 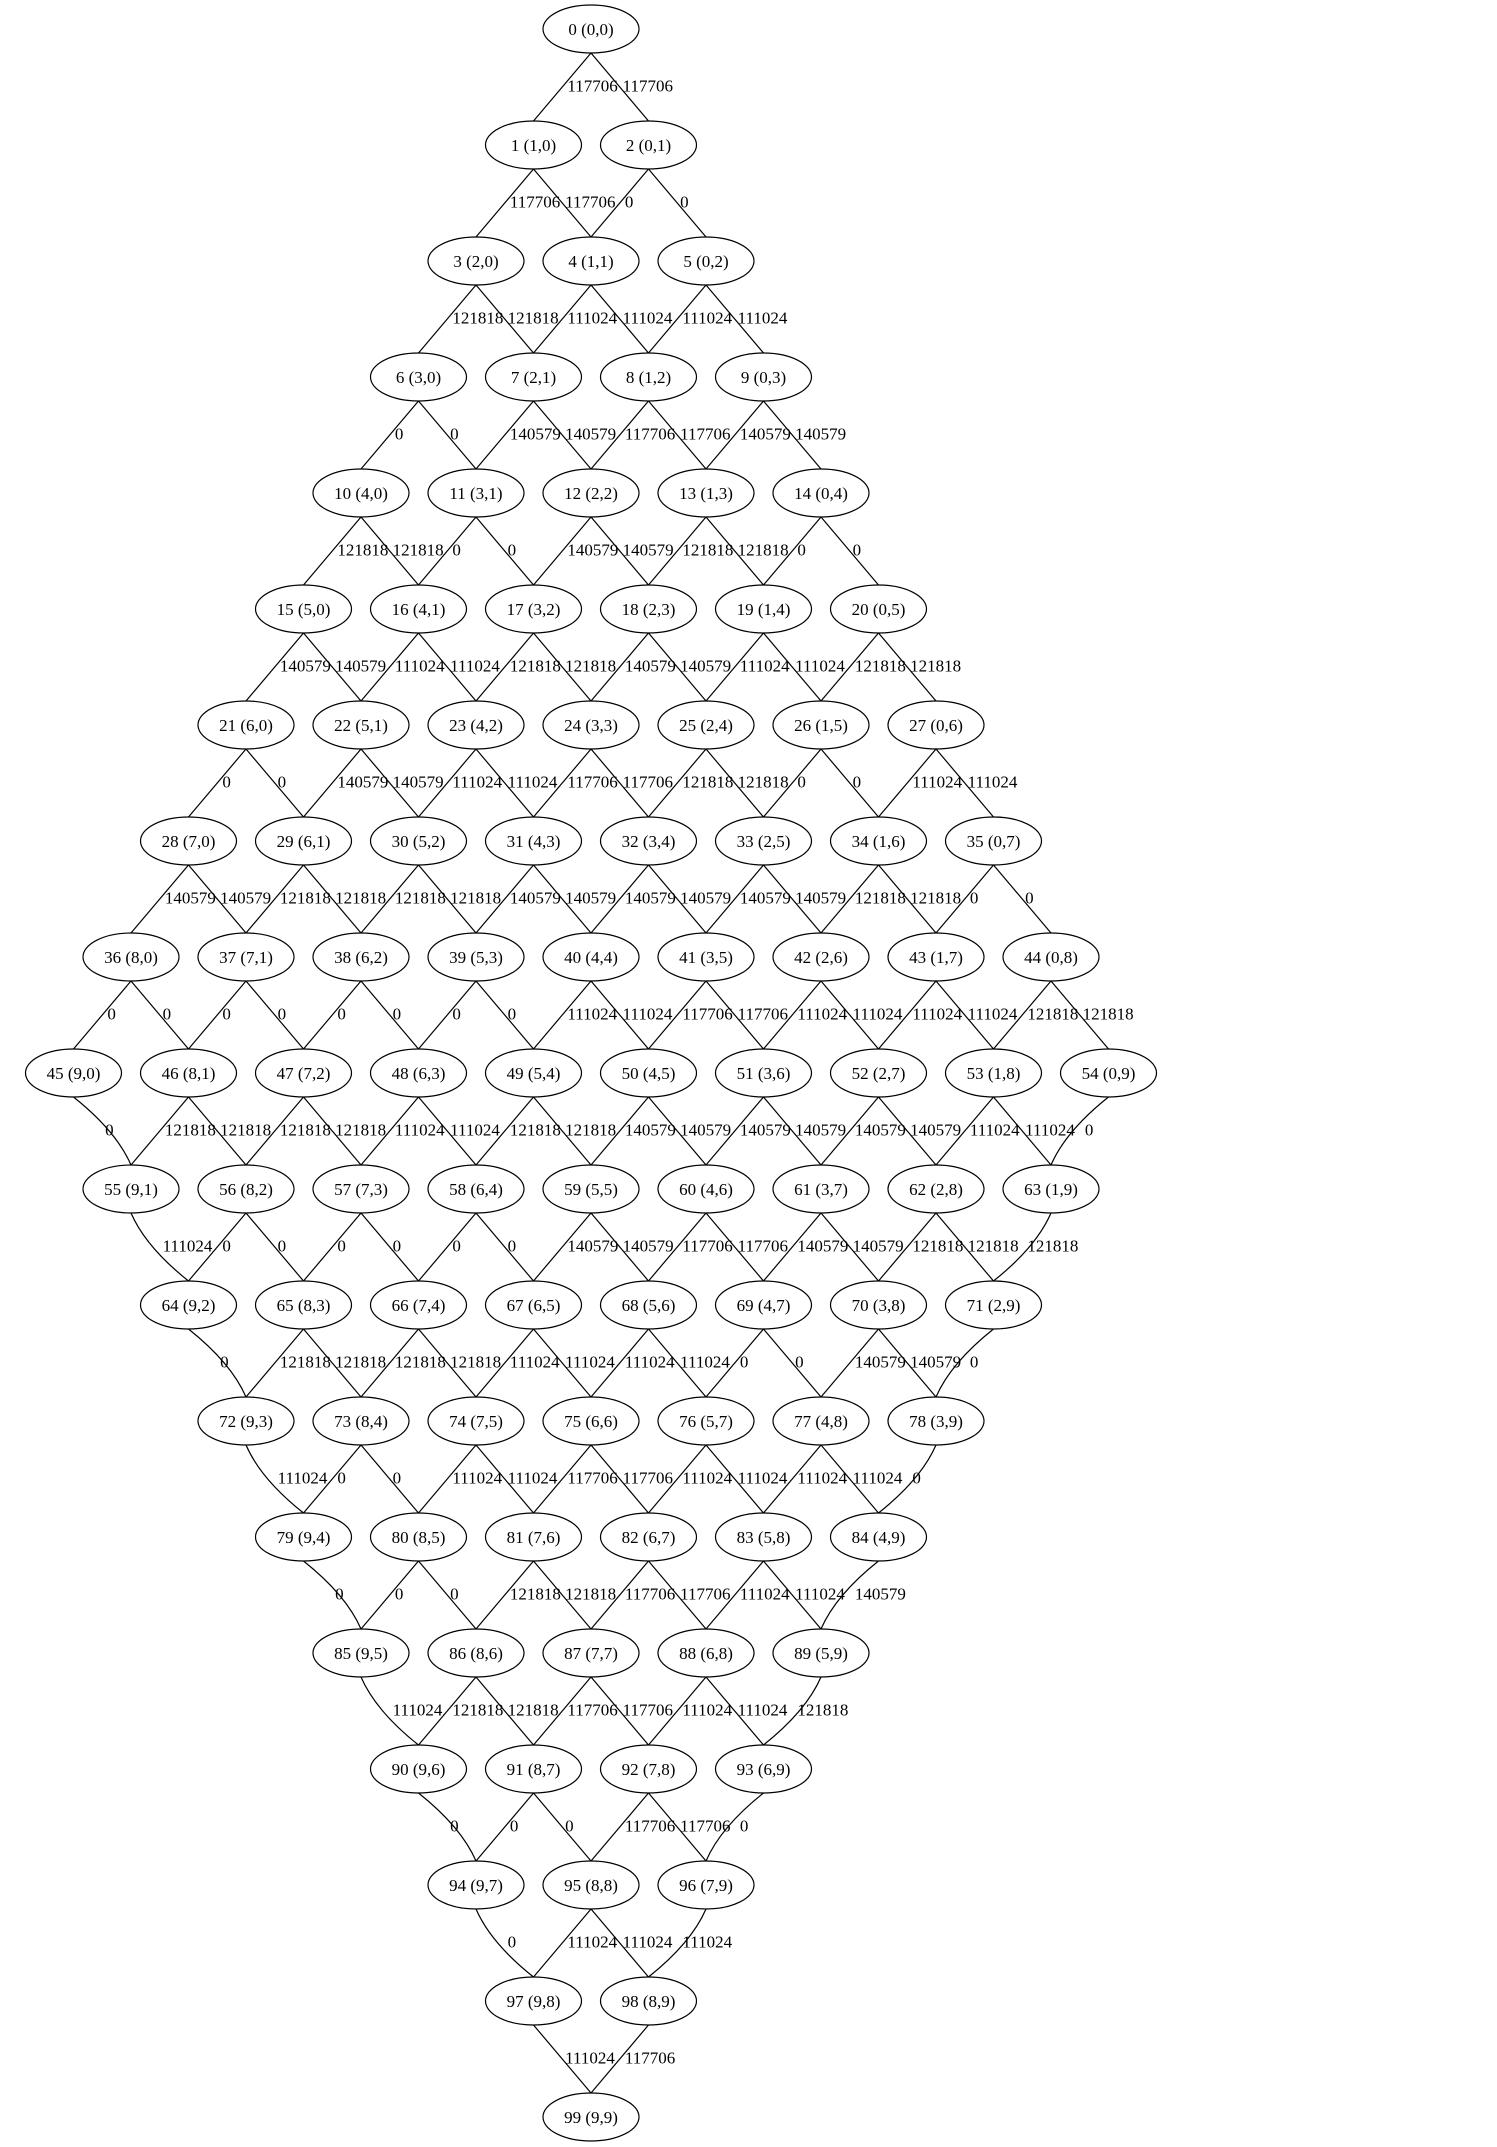 I want to click on node-54: 54 (0,9), so click(x=1108, y=1073).